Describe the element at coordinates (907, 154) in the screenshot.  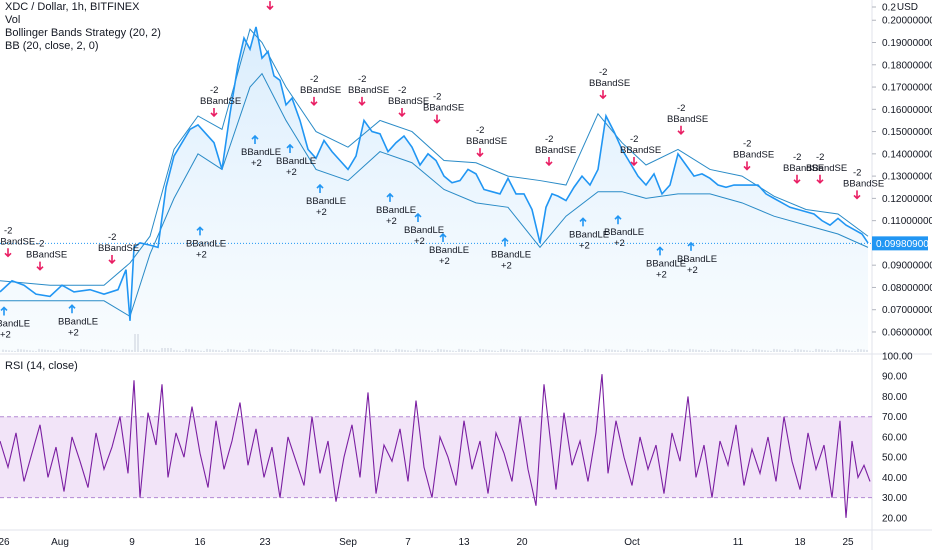
I see `price-tick-label: 0.14000000` at that location.